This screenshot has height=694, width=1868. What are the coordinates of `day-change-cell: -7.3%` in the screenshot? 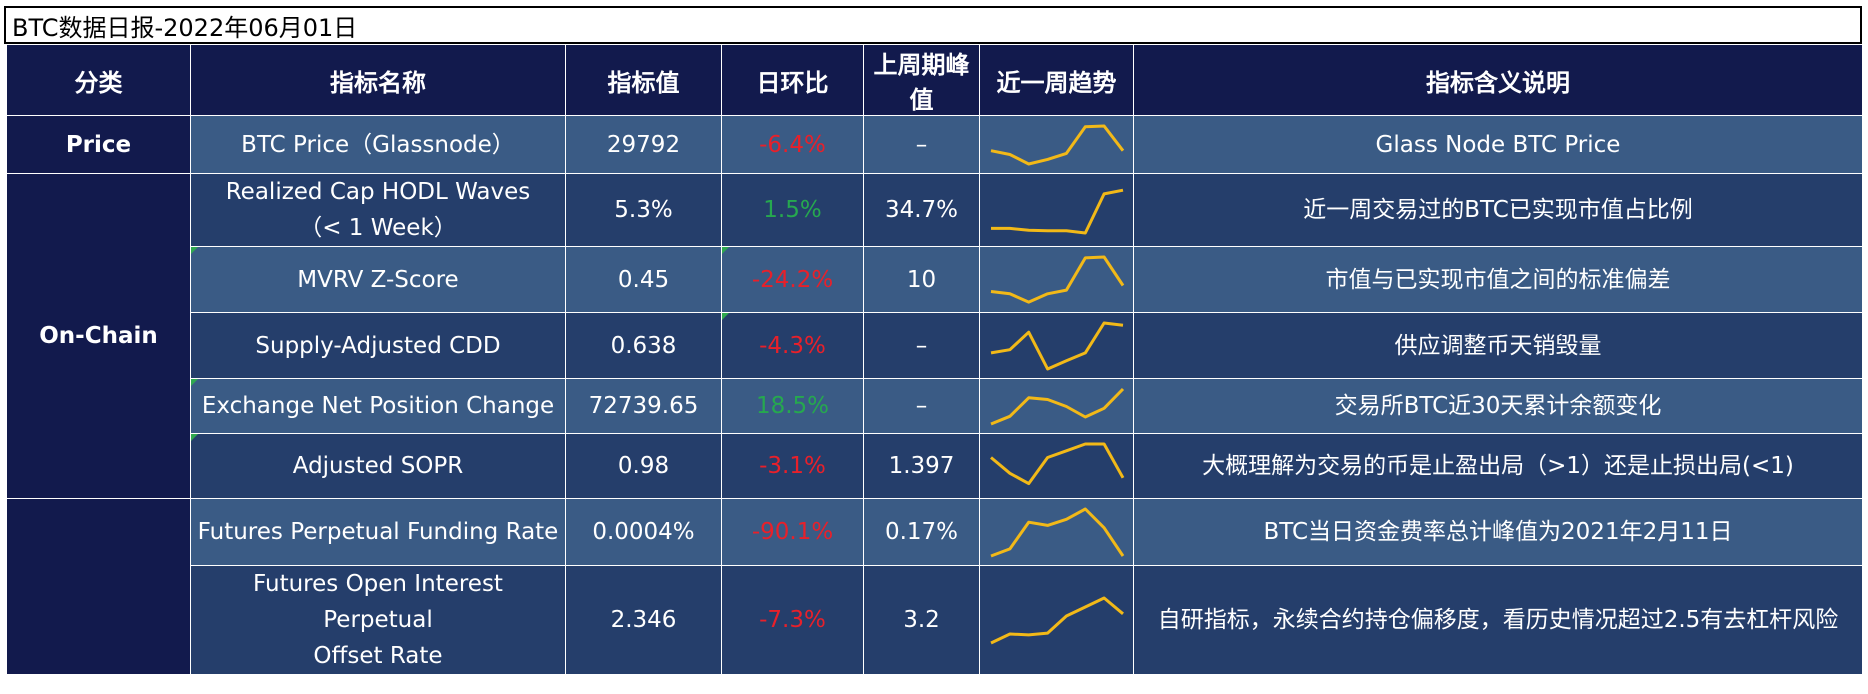 It's located at (792, 620).